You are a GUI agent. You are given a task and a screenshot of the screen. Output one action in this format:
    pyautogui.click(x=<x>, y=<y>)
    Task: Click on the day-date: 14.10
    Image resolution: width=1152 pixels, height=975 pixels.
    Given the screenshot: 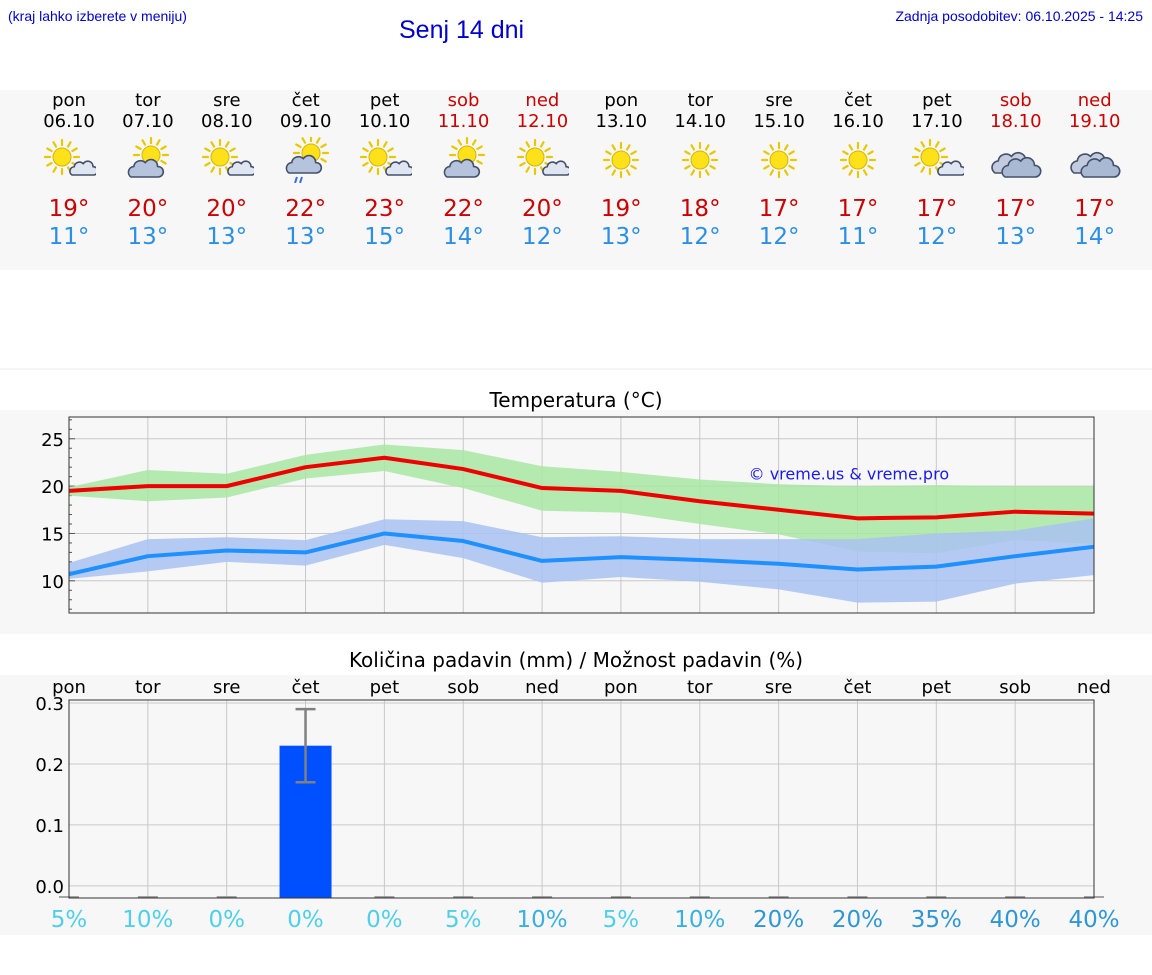 What is the action you would take?
    pyautogui.click(x=700, y=121)
    